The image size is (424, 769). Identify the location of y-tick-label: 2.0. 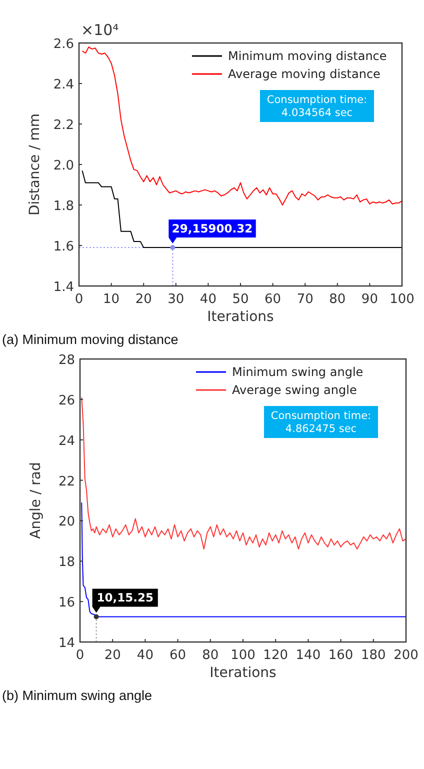
(63, 166).